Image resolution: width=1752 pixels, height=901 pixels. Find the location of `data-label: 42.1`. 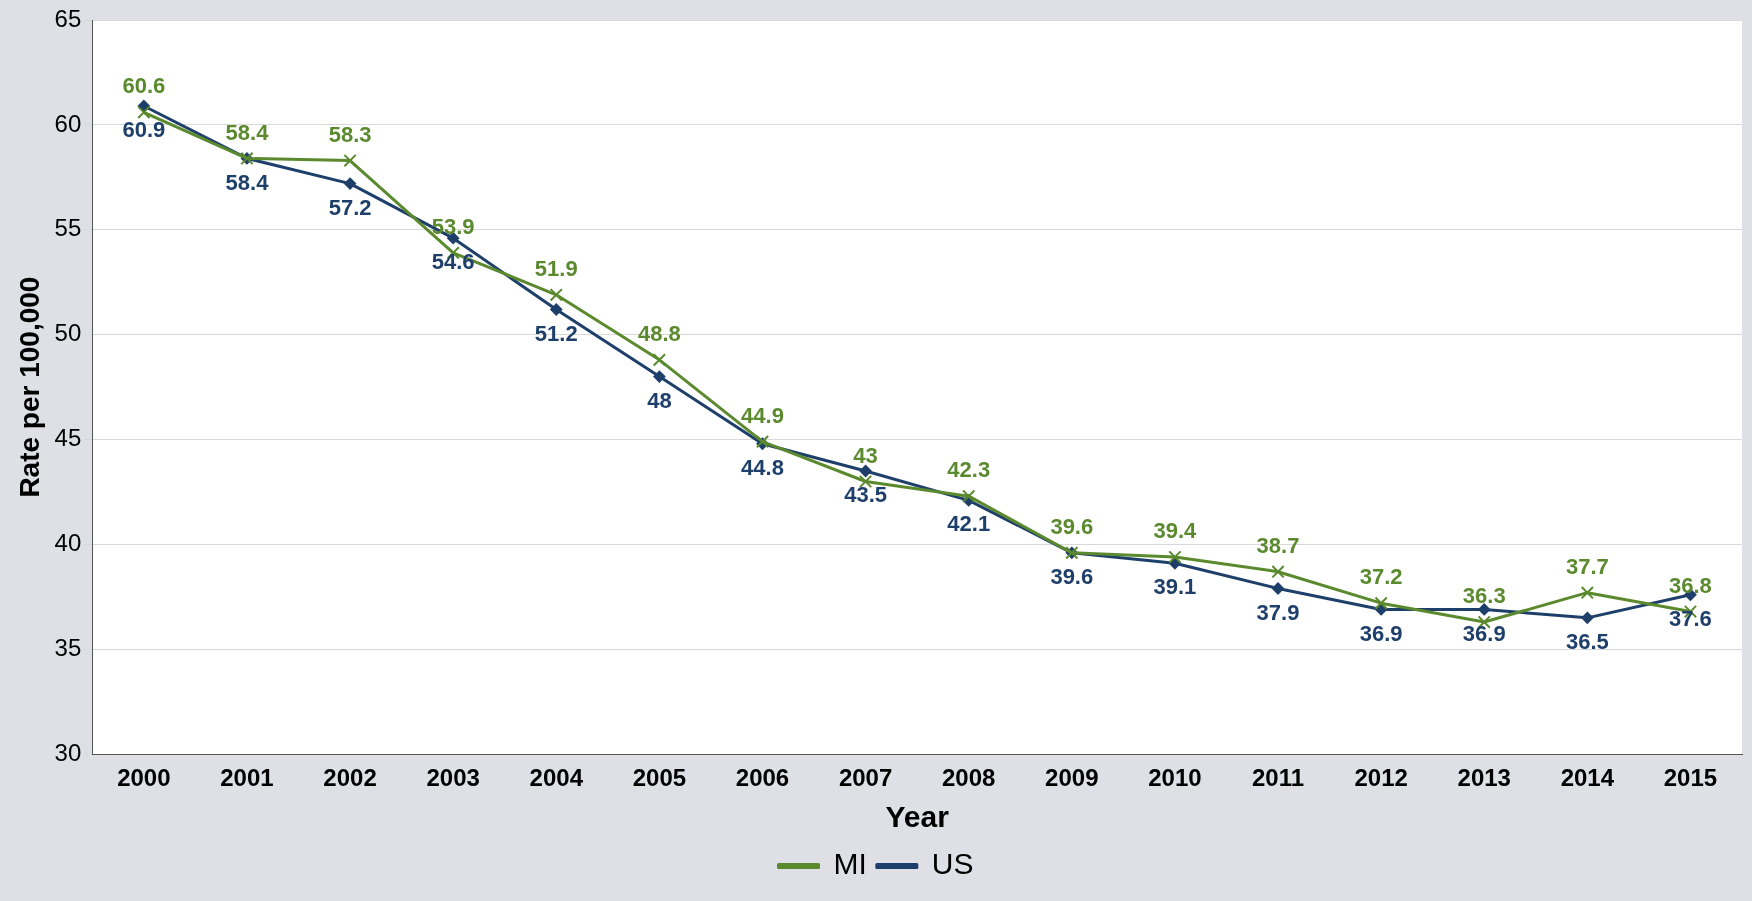

data-label: 42.1 is located at coordinates (969, 524).